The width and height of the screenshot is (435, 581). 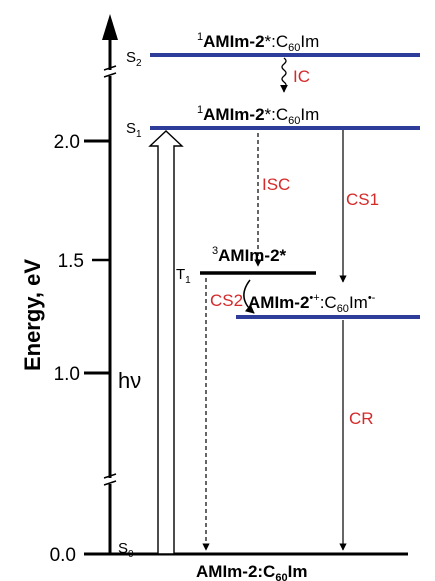 What do you see at coordinates (301, 76) in the screenshot?
I see `ic-label: IC` at bounding box center [301, 76].